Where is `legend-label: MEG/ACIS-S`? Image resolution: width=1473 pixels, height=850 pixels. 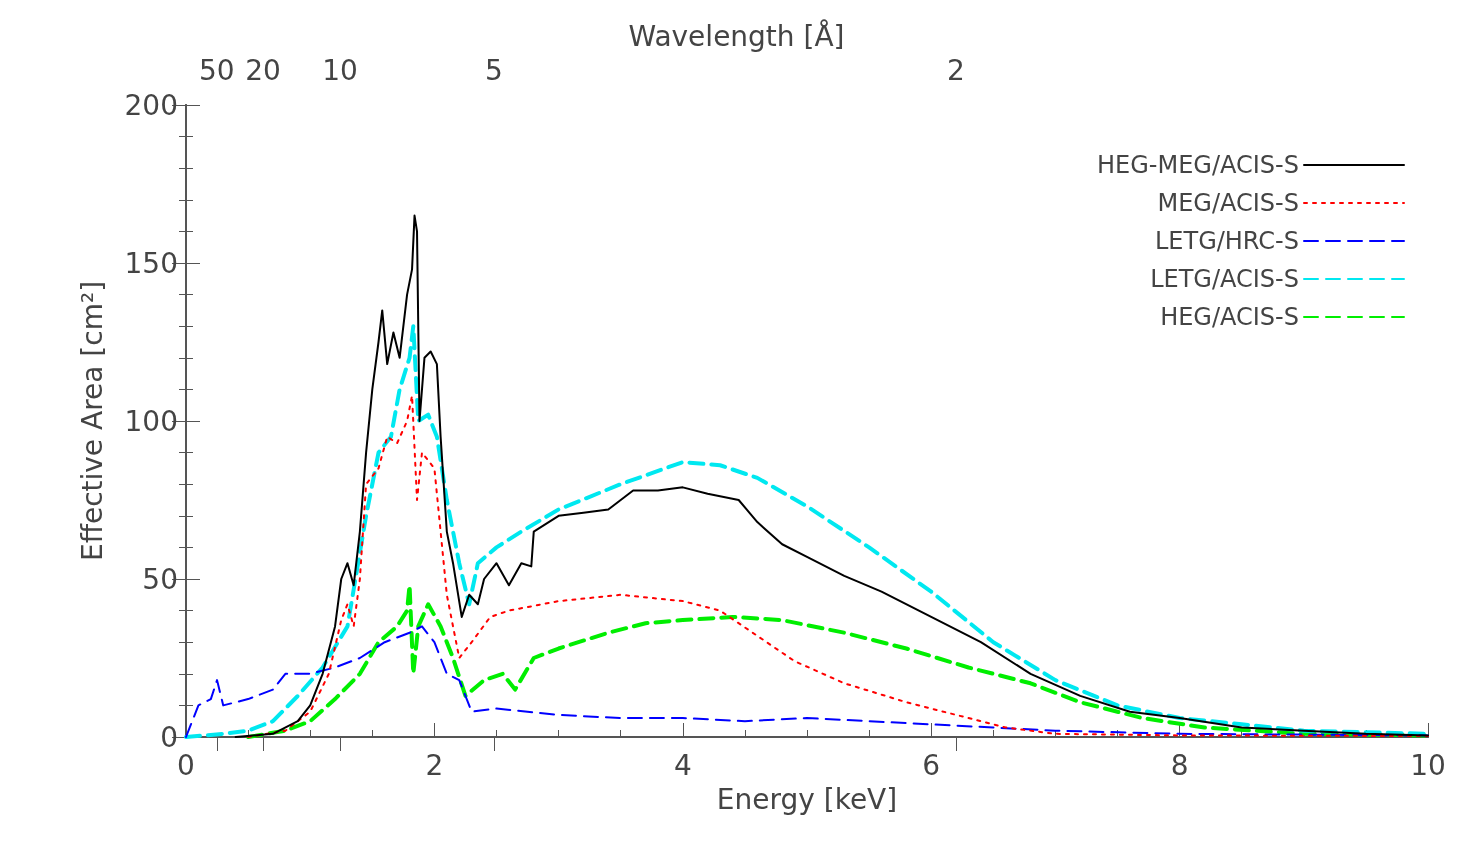
legend-label: MEG/ACIS-S is located at coordinates (1228, 203).